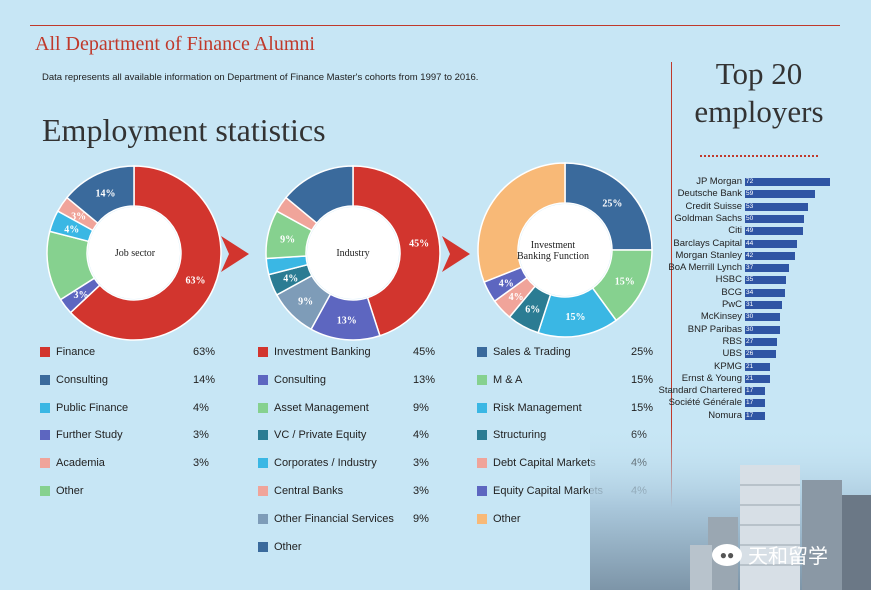 This screenshot has width=871, height=590. What do you see at coordinates (130, 464) in the screenshot?
I see `legend-item-academia: Academia 3%` at bounding box center [130, 464].